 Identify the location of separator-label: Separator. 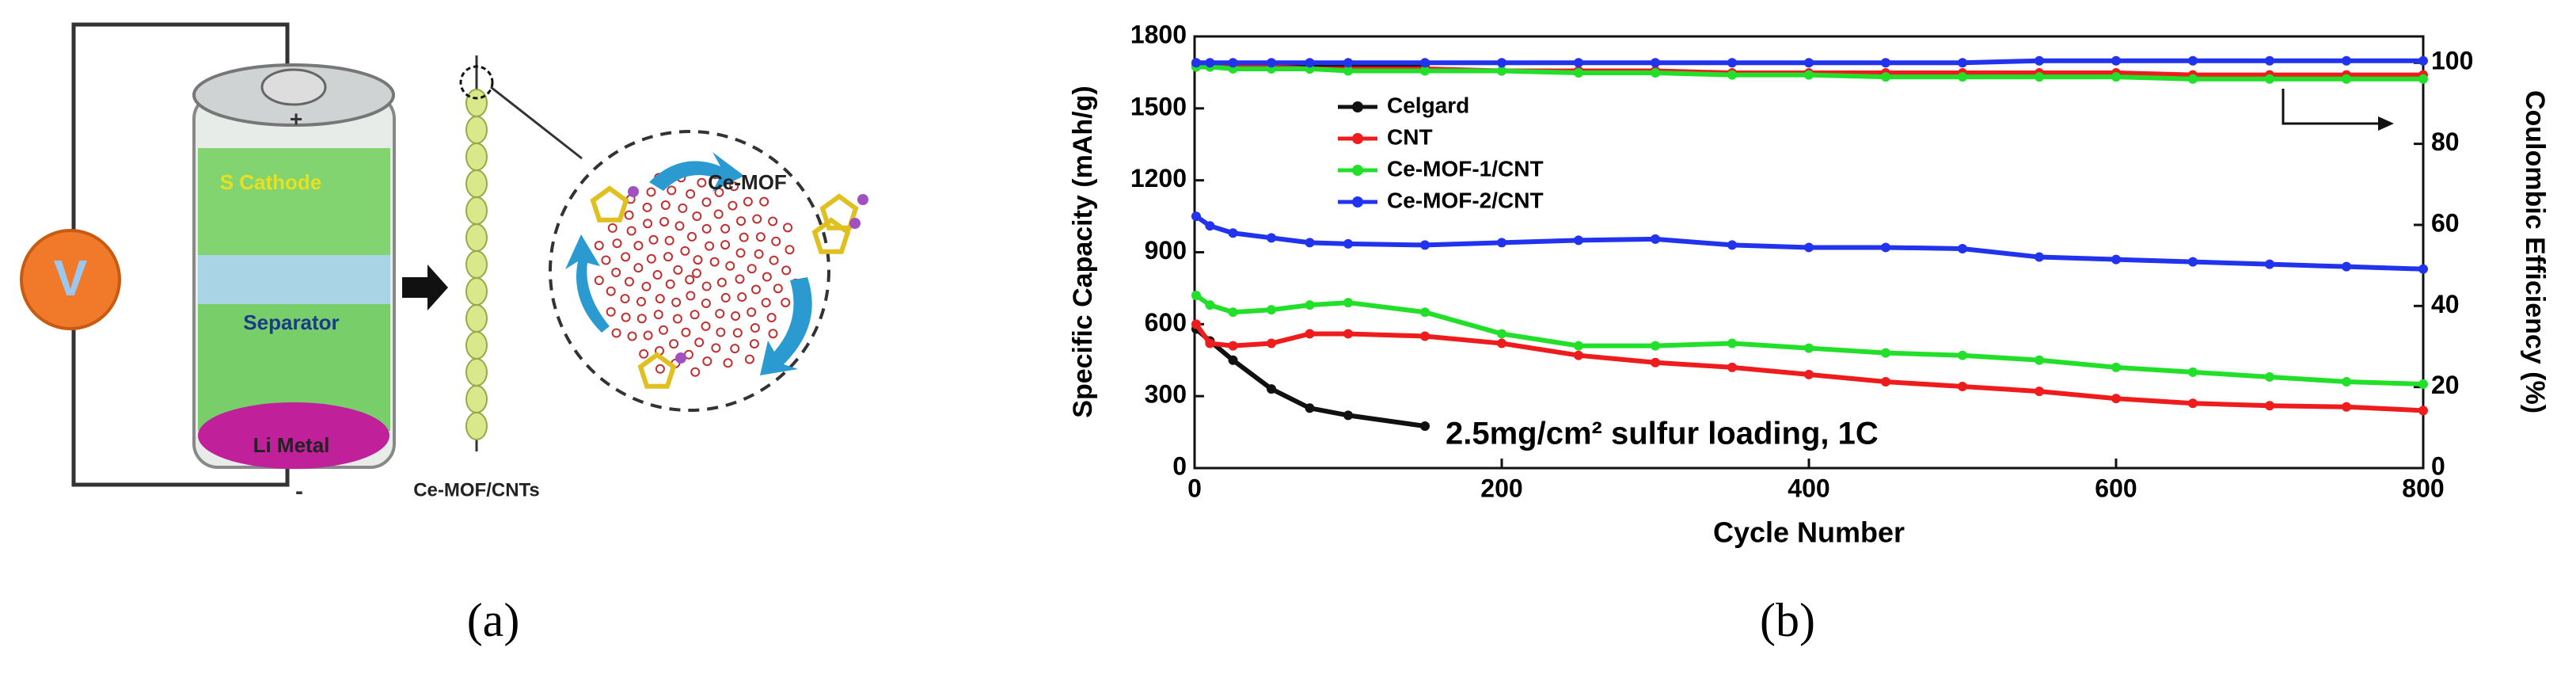
(291, 322).